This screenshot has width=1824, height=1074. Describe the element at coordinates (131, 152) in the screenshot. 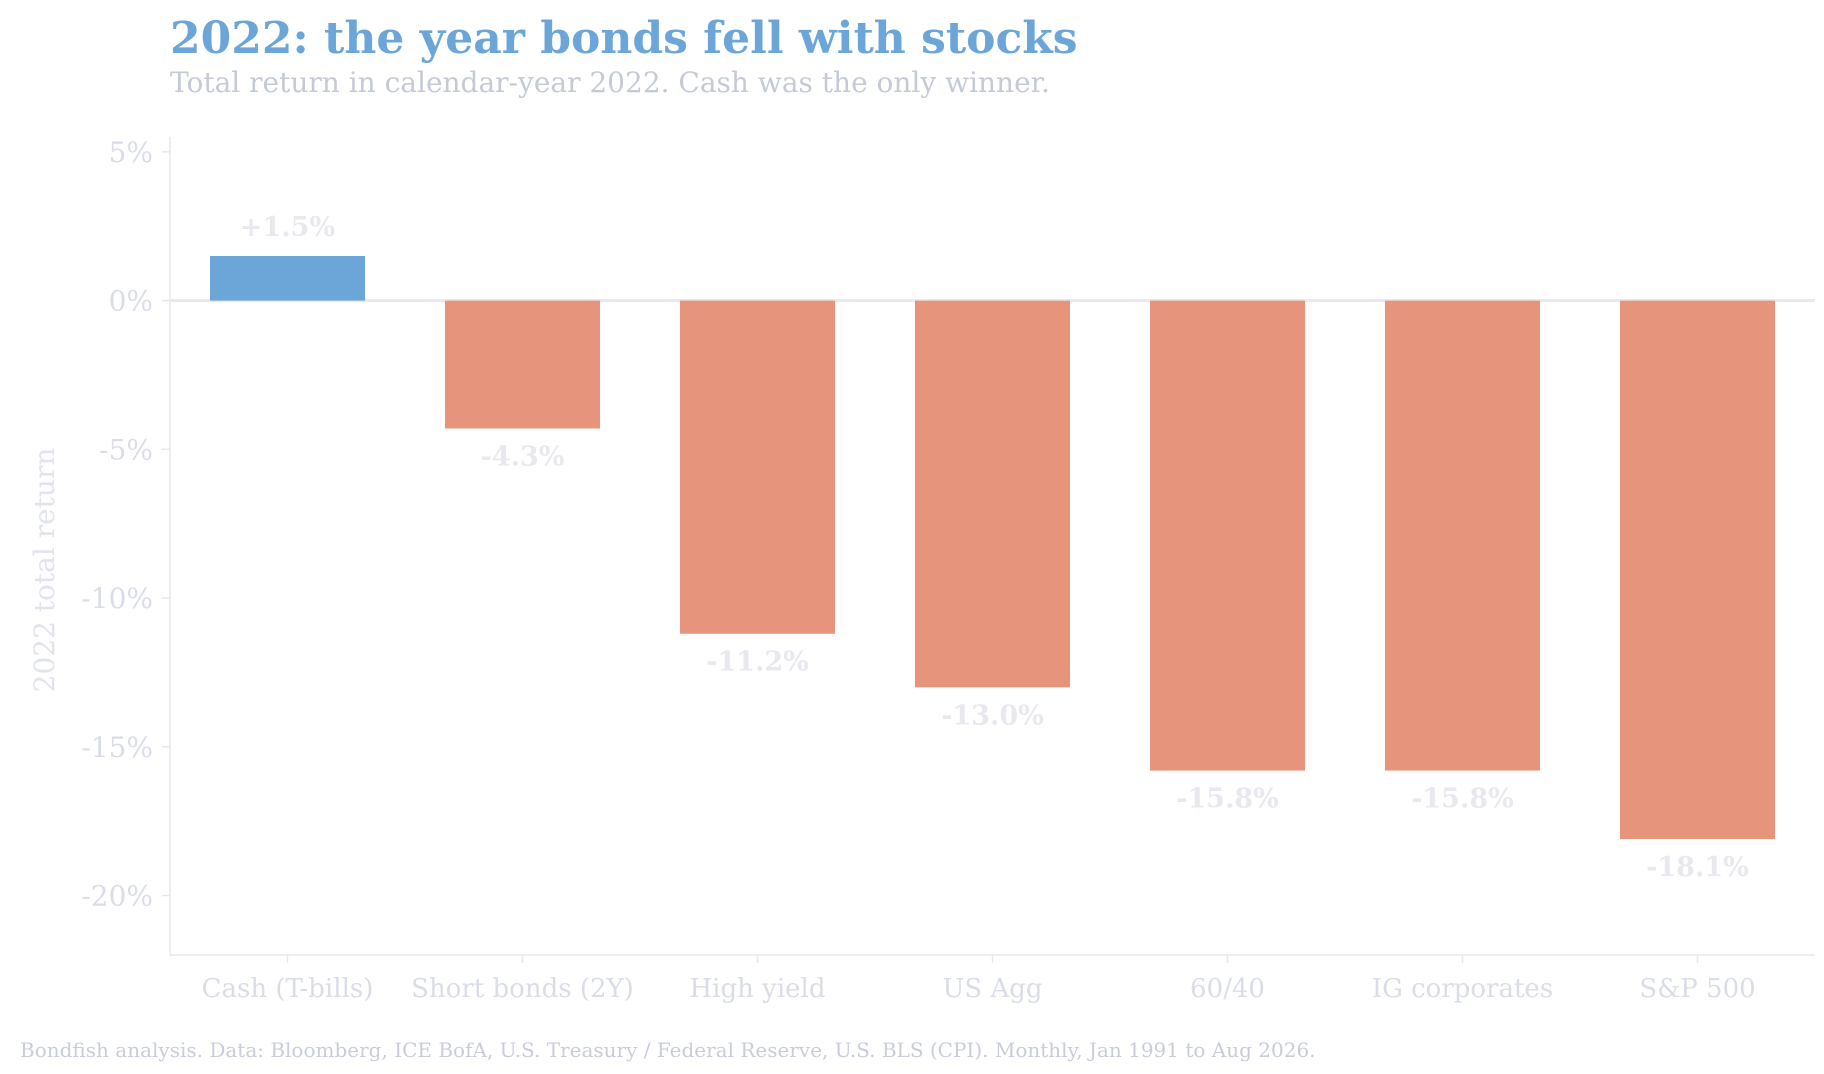

I see `y-tick-label: 5%` at that location.